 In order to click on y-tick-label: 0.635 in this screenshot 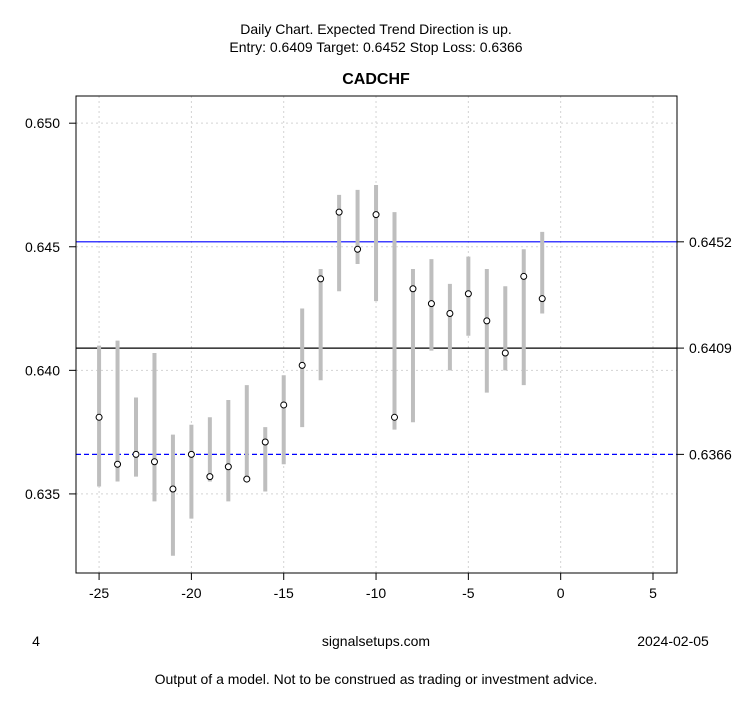, I will do `click(42, 494)`.